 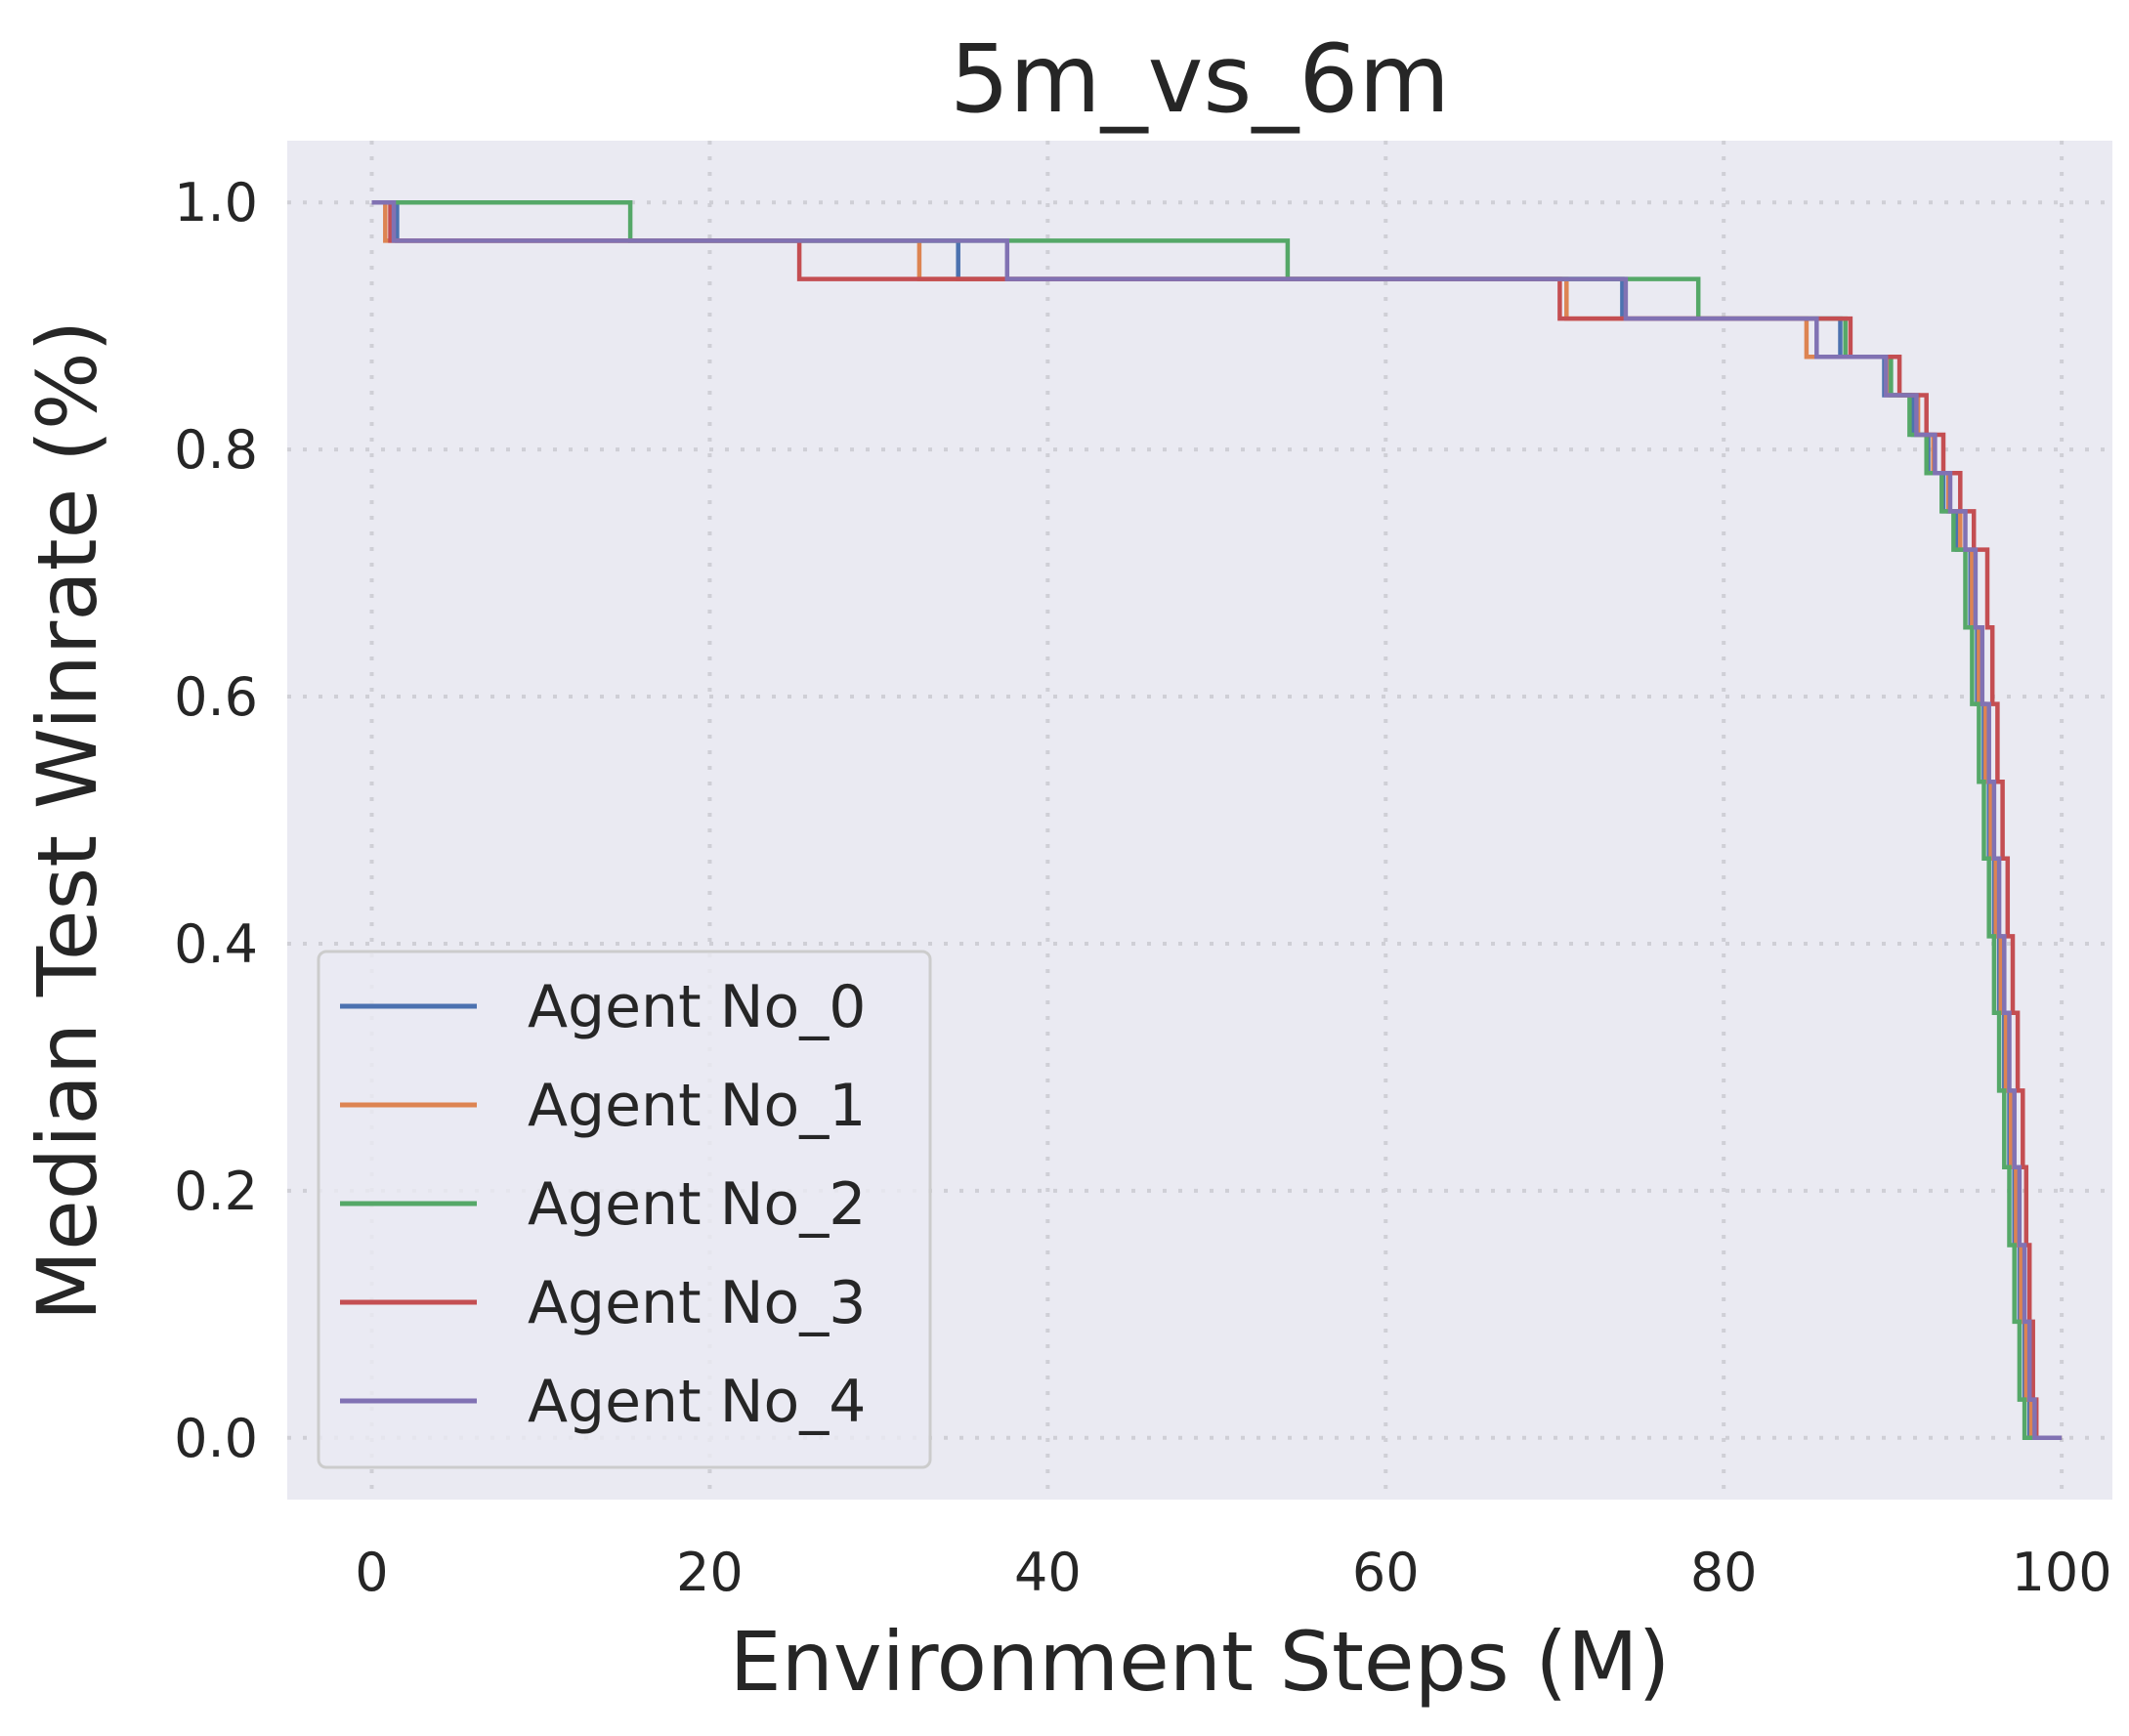 What do you see at coordinates (1724, 1572) in the screenshot?
I see `x-tick-label: 80` at bounding box center [1724, 1572].